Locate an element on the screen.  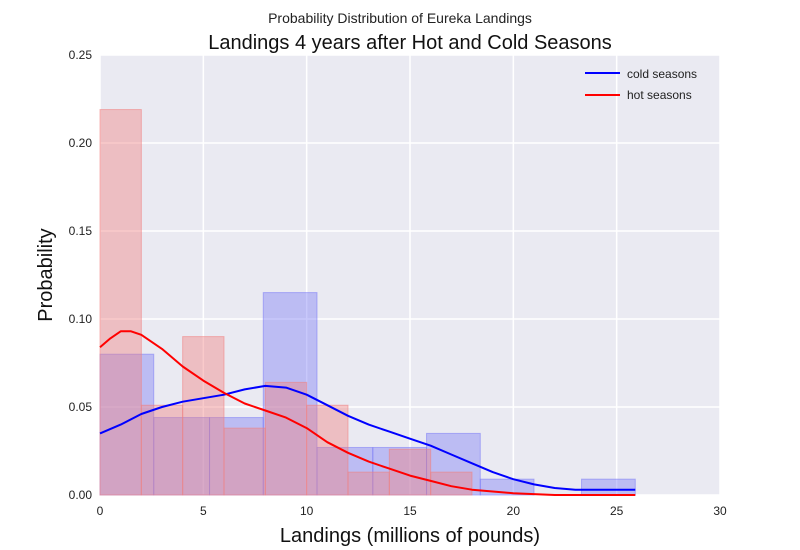
y-axis-label: Probability is located at coordinates (46, 274).